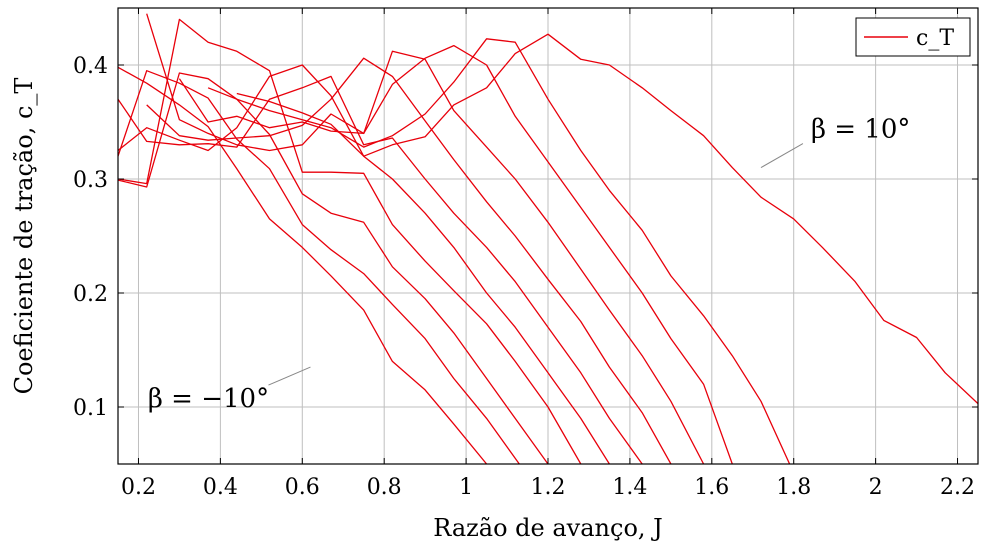  What do you see at coordinates (711, 487) in the screenshot?
I see `x-tick-label: 1.6` at bounding box center [711, 487].